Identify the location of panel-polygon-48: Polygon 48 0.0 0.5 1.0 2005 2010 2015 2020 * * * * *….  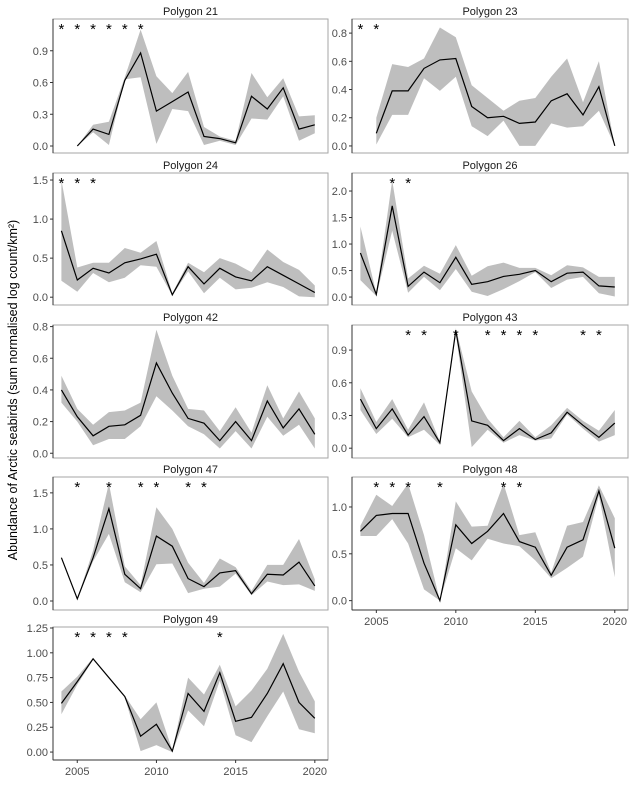
(480, 546).